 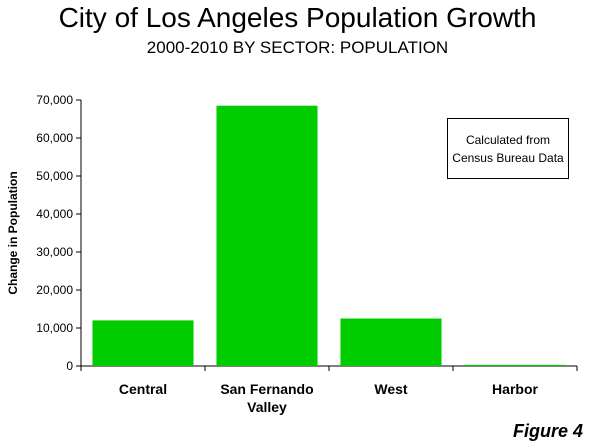 I want to click on x-tick-label: Central, so click(x=143, y=389).